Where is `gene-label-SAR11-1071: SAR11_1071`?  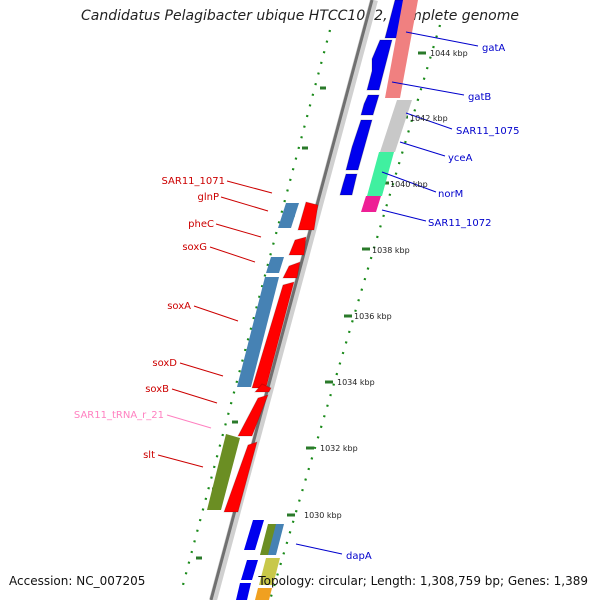 gene-label-SAR11-1071: SAR11_1071 is located at coordinates (194, 181).